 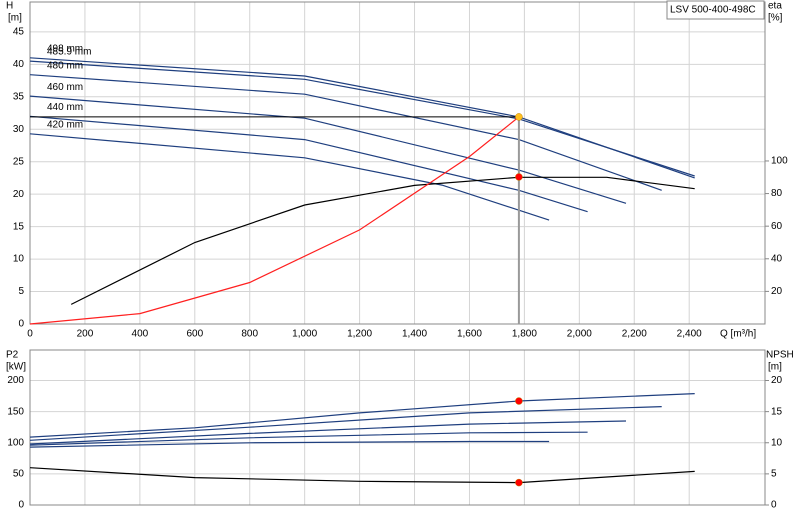 I want to click on y-unit: [m], so click(x=15, y=18).